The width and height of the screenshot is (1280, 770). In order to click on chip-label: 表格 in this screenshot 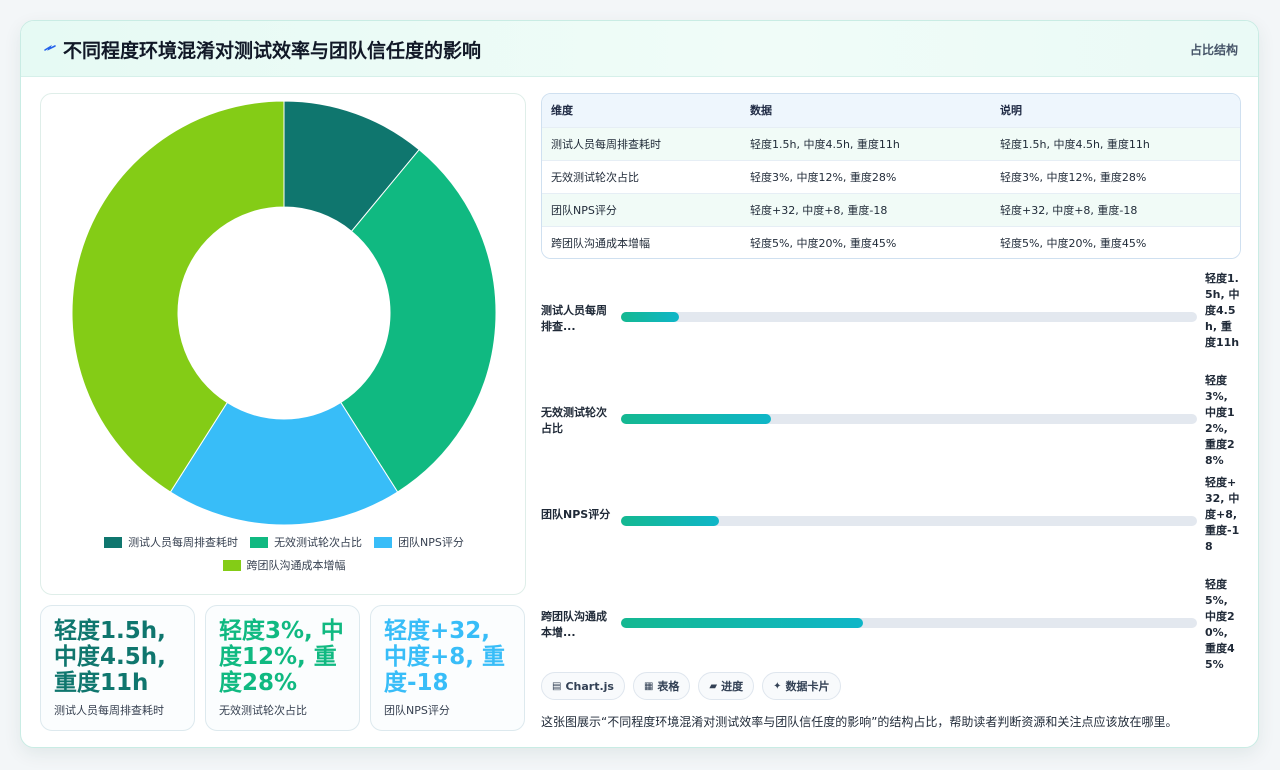, I will do `click(668, 686)`.